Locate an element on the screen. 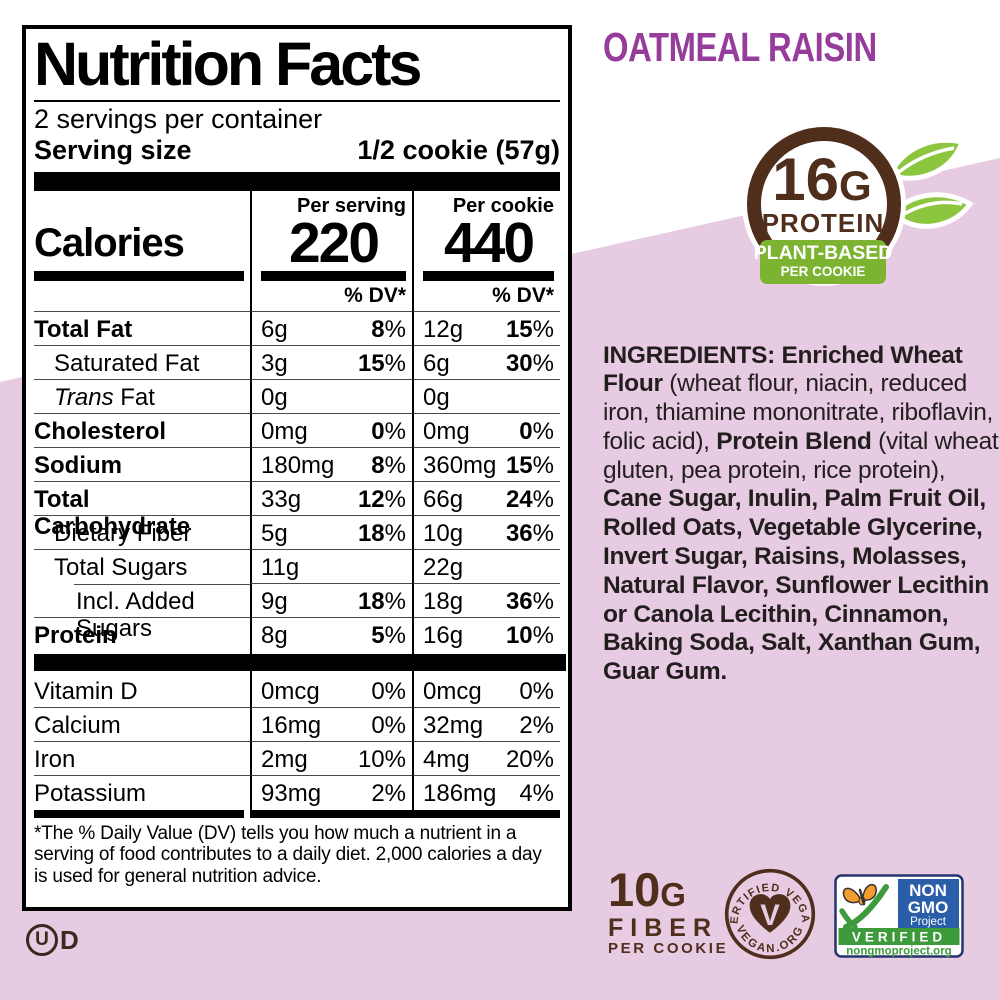 The width and height of the screenshot is (1000, 1000). per-serving-value: 6g 8% is located at coordinates (331, 329).